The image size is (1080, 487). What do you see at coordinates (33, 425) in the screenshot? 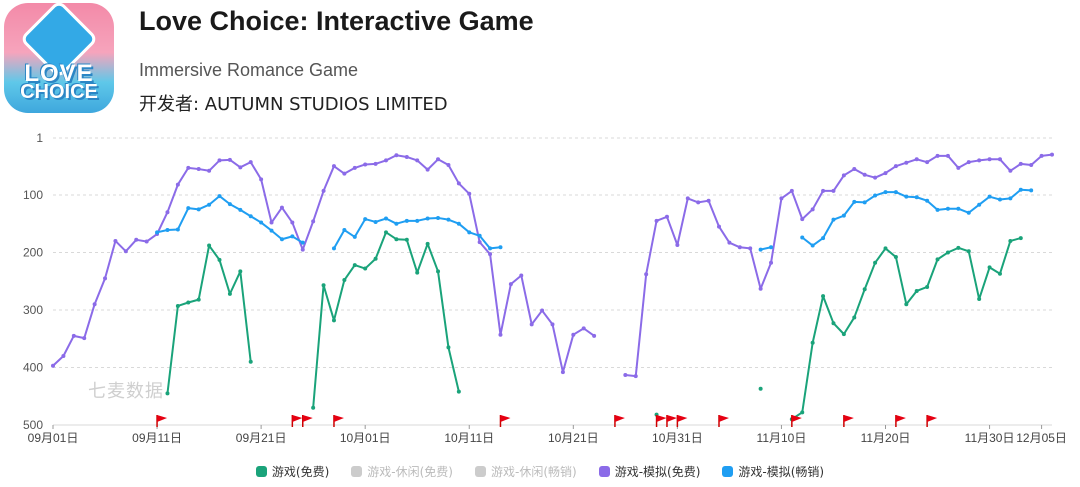
I see `y-tick-label: 500` at bounding box center [33, 425].